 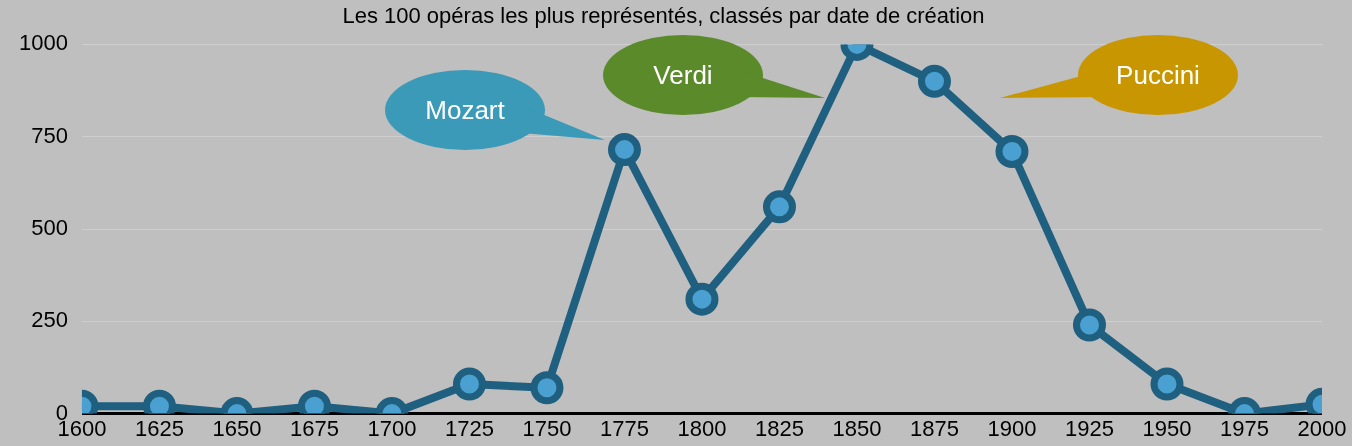 I want to click on annotation: Mozart, so click(x=465, y=110).